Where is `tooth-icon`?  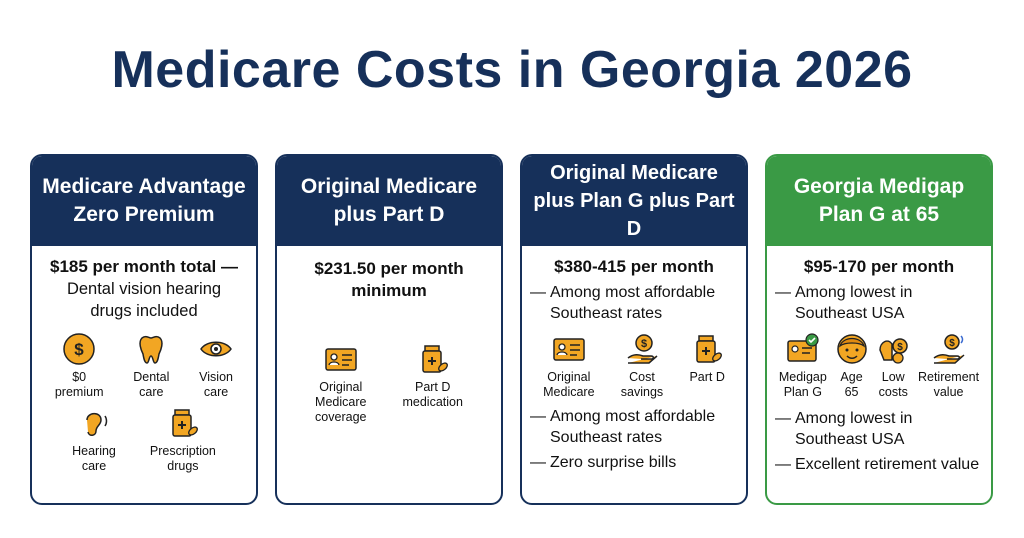
tooth-icon is located at coordinates (151, 349).